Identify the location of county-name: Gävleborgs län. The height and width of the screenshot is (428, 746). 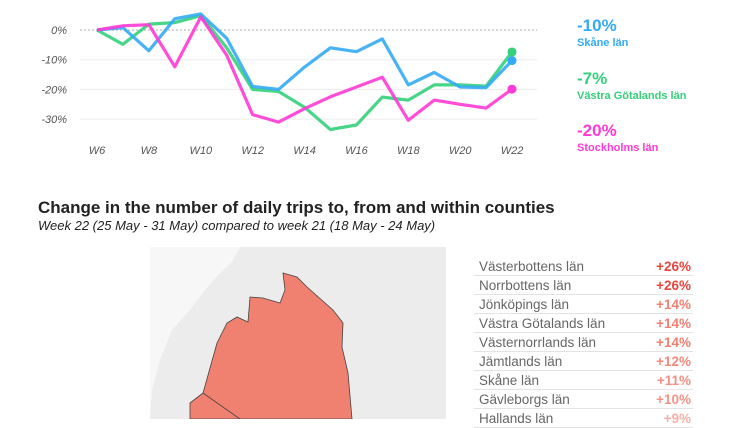
(524, 399).